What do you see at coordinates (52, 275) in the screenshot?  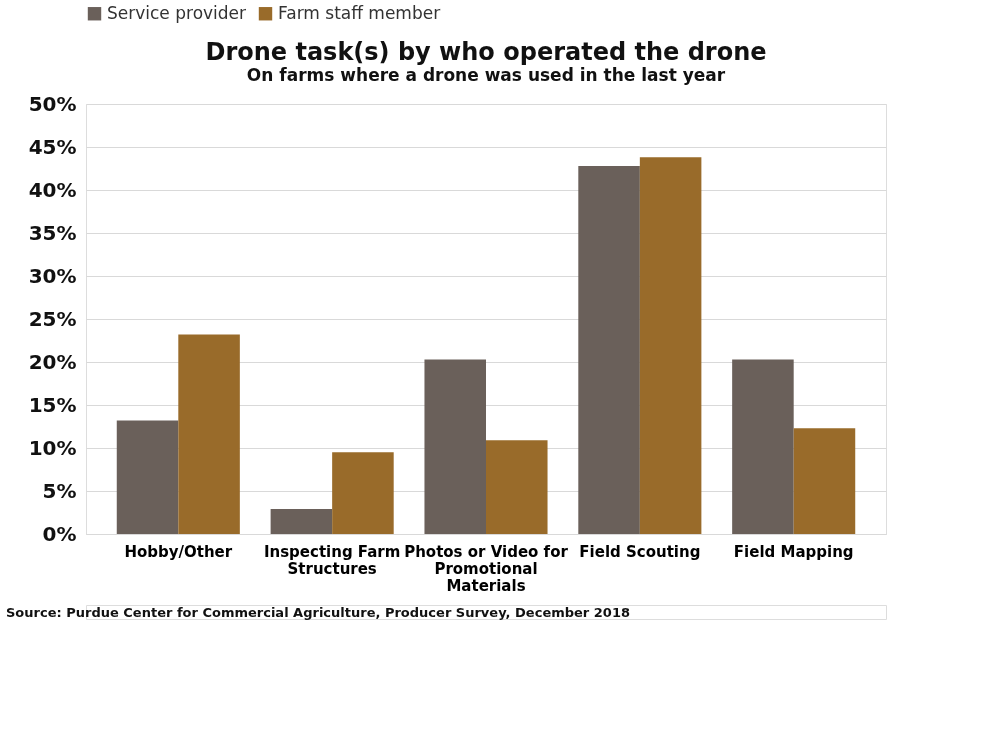 I see `y-tick-label: 30%` at bounding box center [52, 275].